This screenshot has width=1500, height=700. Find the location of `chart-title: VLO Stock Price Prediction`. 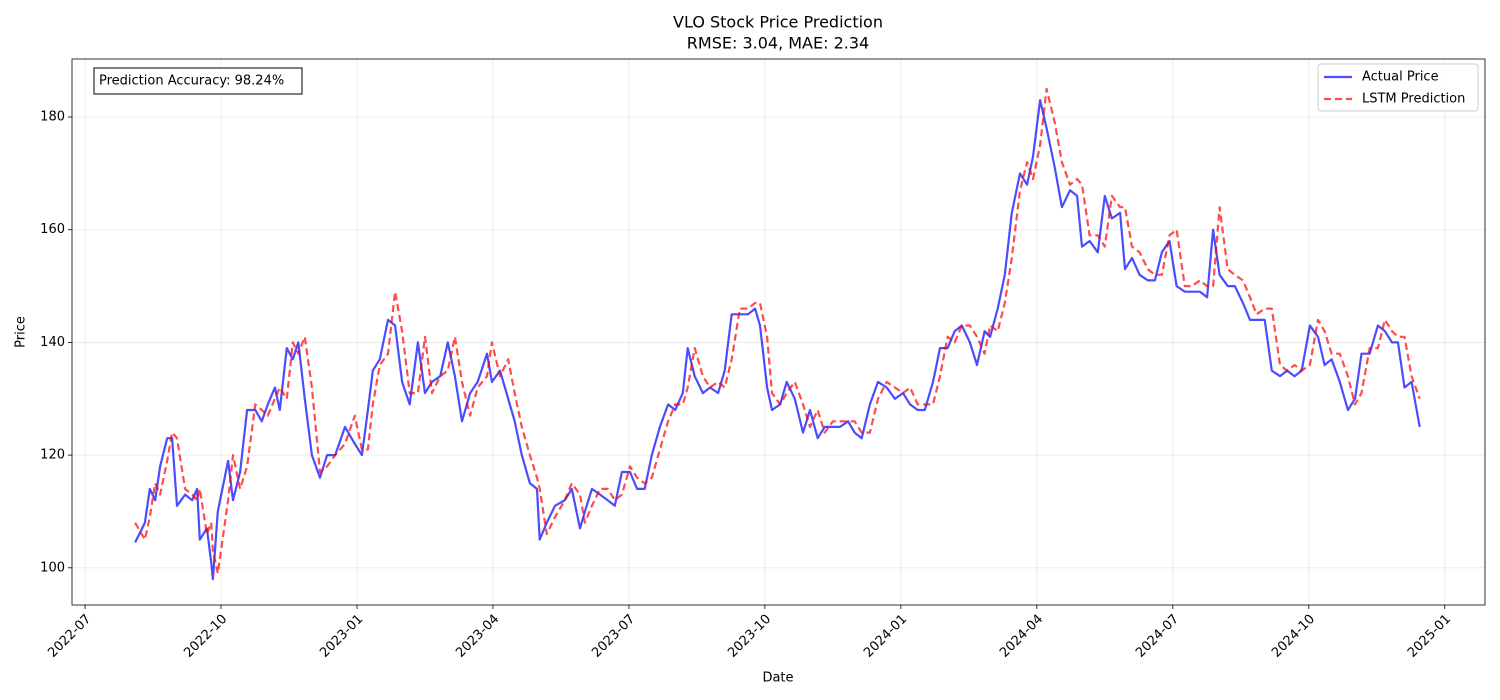

chart-title: VLO Stock Price Prediction is located at coordinates (778, 22).